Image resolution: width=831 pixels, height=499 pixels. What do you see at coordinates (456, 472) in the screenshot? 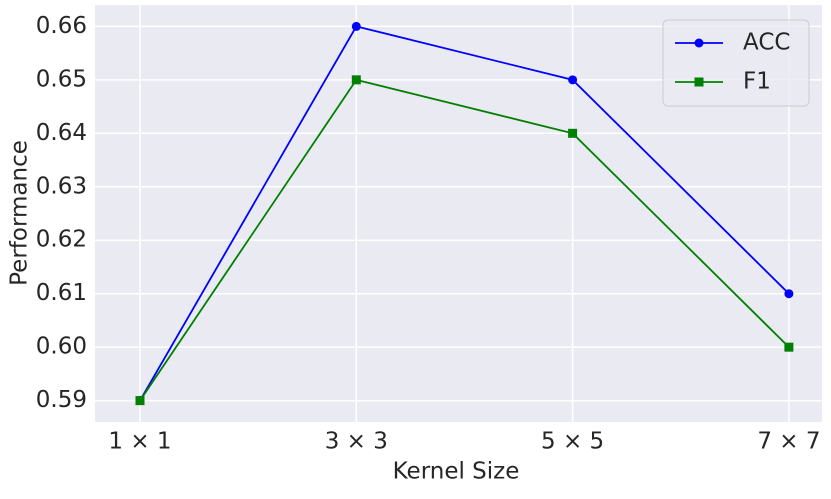
I see `x-axis-label: Kernel Size` at bounding box center [456, 472].